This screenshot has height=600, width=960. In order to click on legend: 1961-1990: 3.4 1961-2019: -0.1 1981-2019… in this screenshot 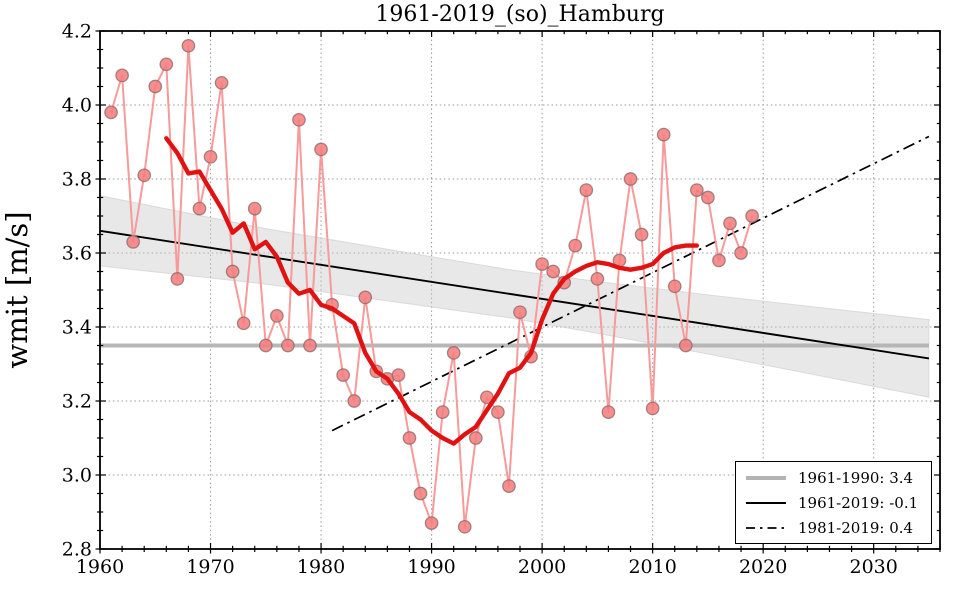, I will do `click(833, 502)`.